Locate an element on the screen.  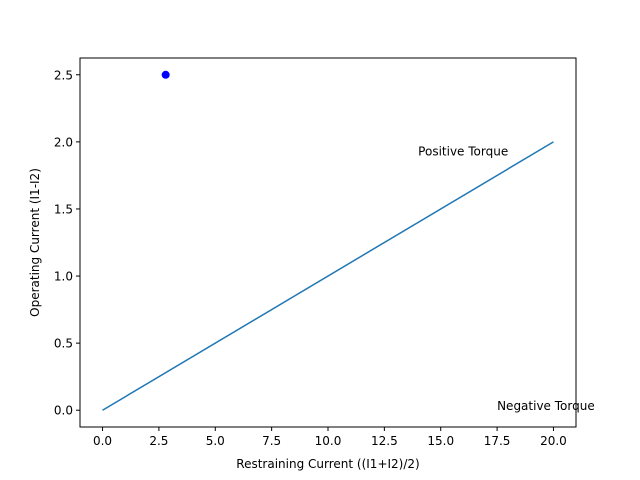
y-tick-label: 2.5 is located at coordinates (63, 75).